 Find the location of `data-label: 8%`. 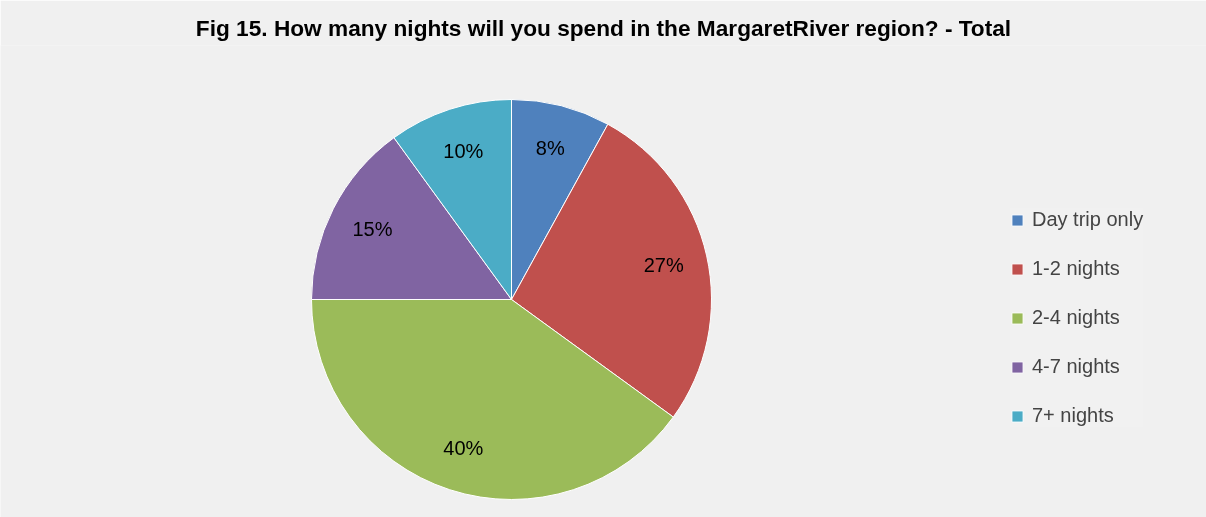

data-label: 8% is located at coordinates (550, 148).